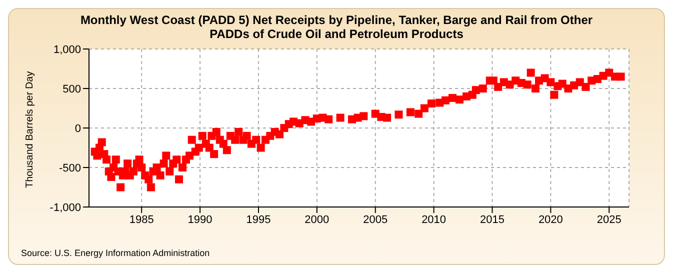 This screenshot has height=275, width=675. What do you see at coordinates (434, 220) in the screenshot?
I see `x-tick-label: 2010` at bounding box center [434, 220].